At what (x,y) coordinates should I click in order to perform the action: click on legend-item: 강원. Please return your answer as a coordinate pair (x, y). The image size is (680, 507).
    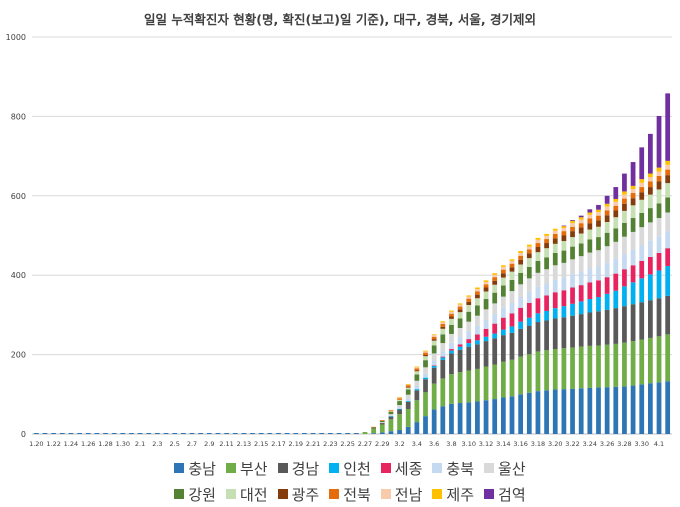
    Looking at the image, I should click on (195, 494).